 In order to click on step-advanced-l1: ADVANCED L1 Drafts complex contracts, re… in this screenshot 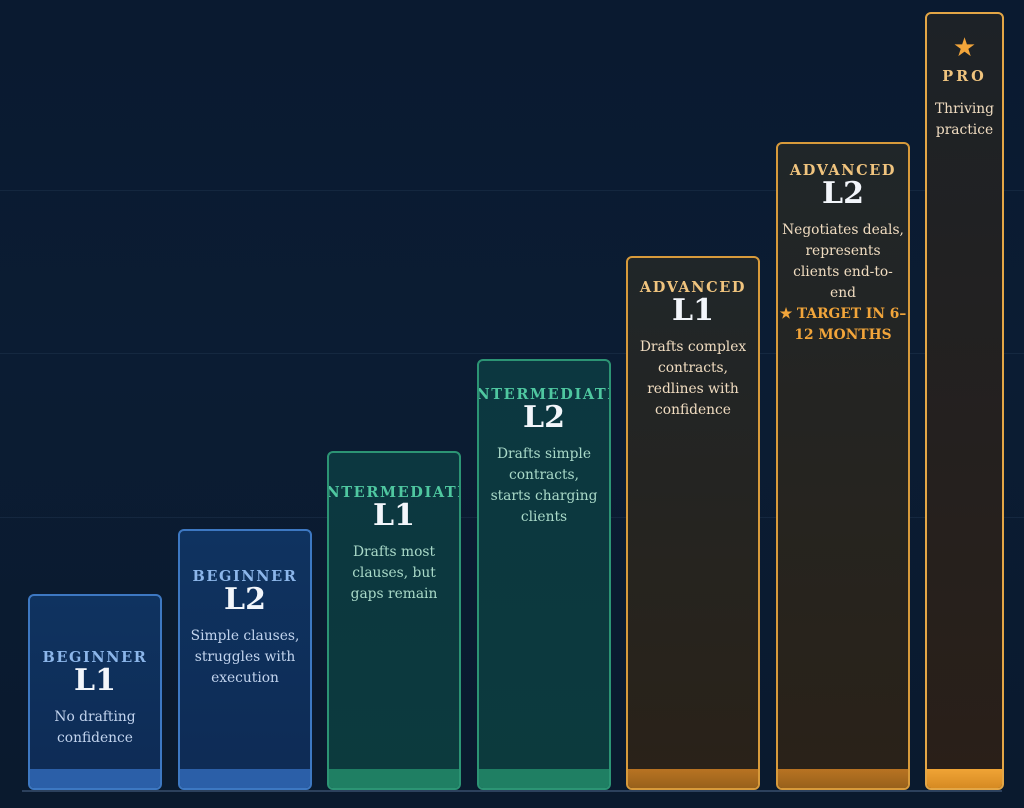, I will do `click(693, 523)`.